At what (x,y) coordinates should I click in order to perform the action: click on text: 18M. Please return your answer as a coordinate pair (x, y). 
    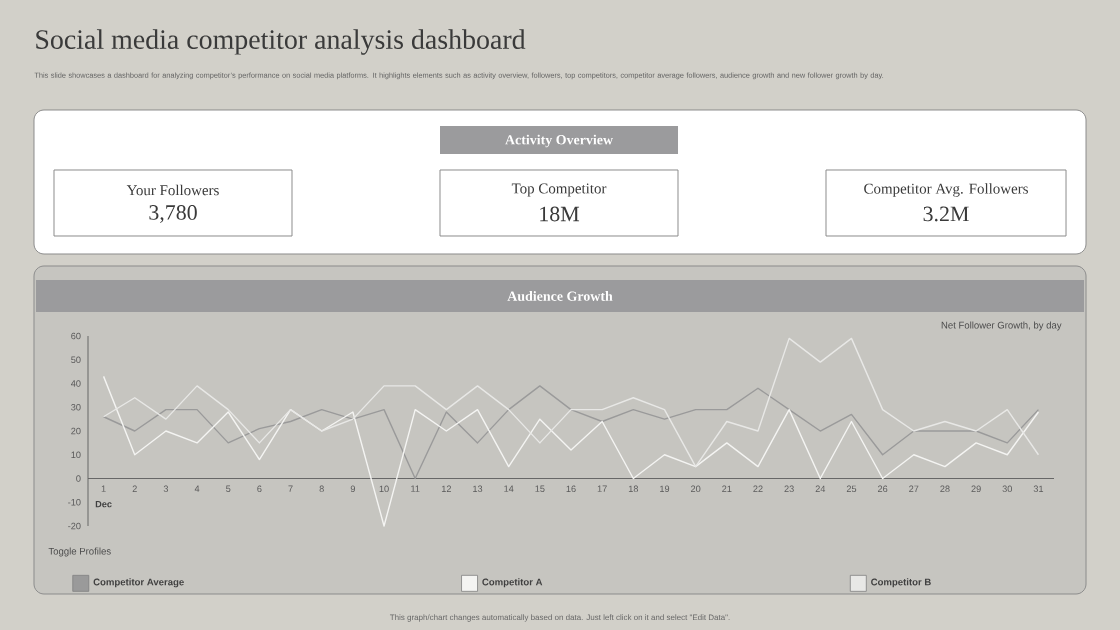
    Looking at the image, I should click on (560, 214).